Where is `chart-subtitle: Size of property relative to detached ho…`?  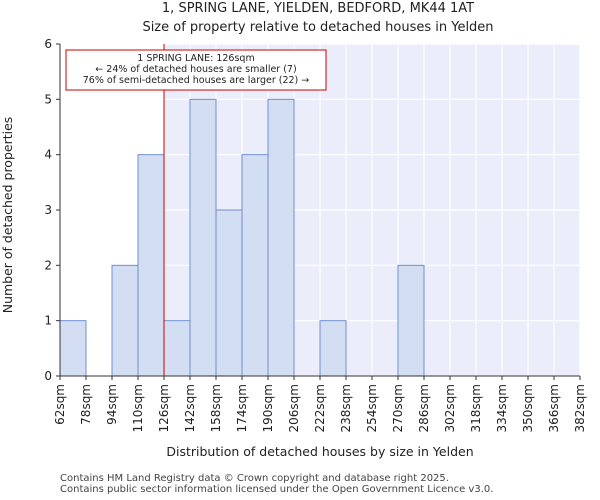 chart-subtitle: Size of property relative to detached ho… is located at coordinates (317, 27).